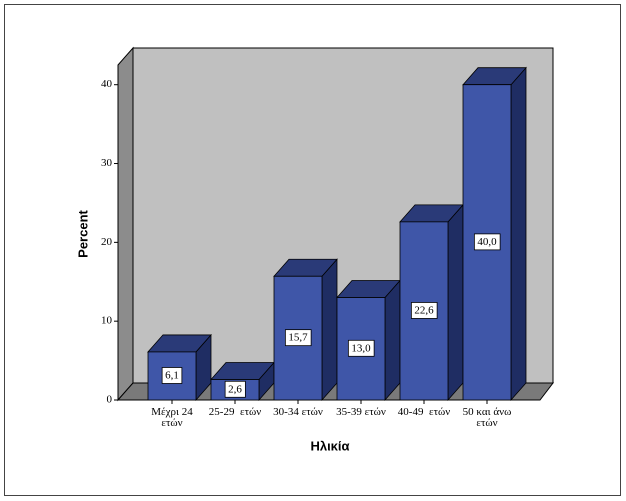 Image resolution: width=626 pixels, height=501 pixels. I want to click on value-label: 15,7, so click(298, 338).